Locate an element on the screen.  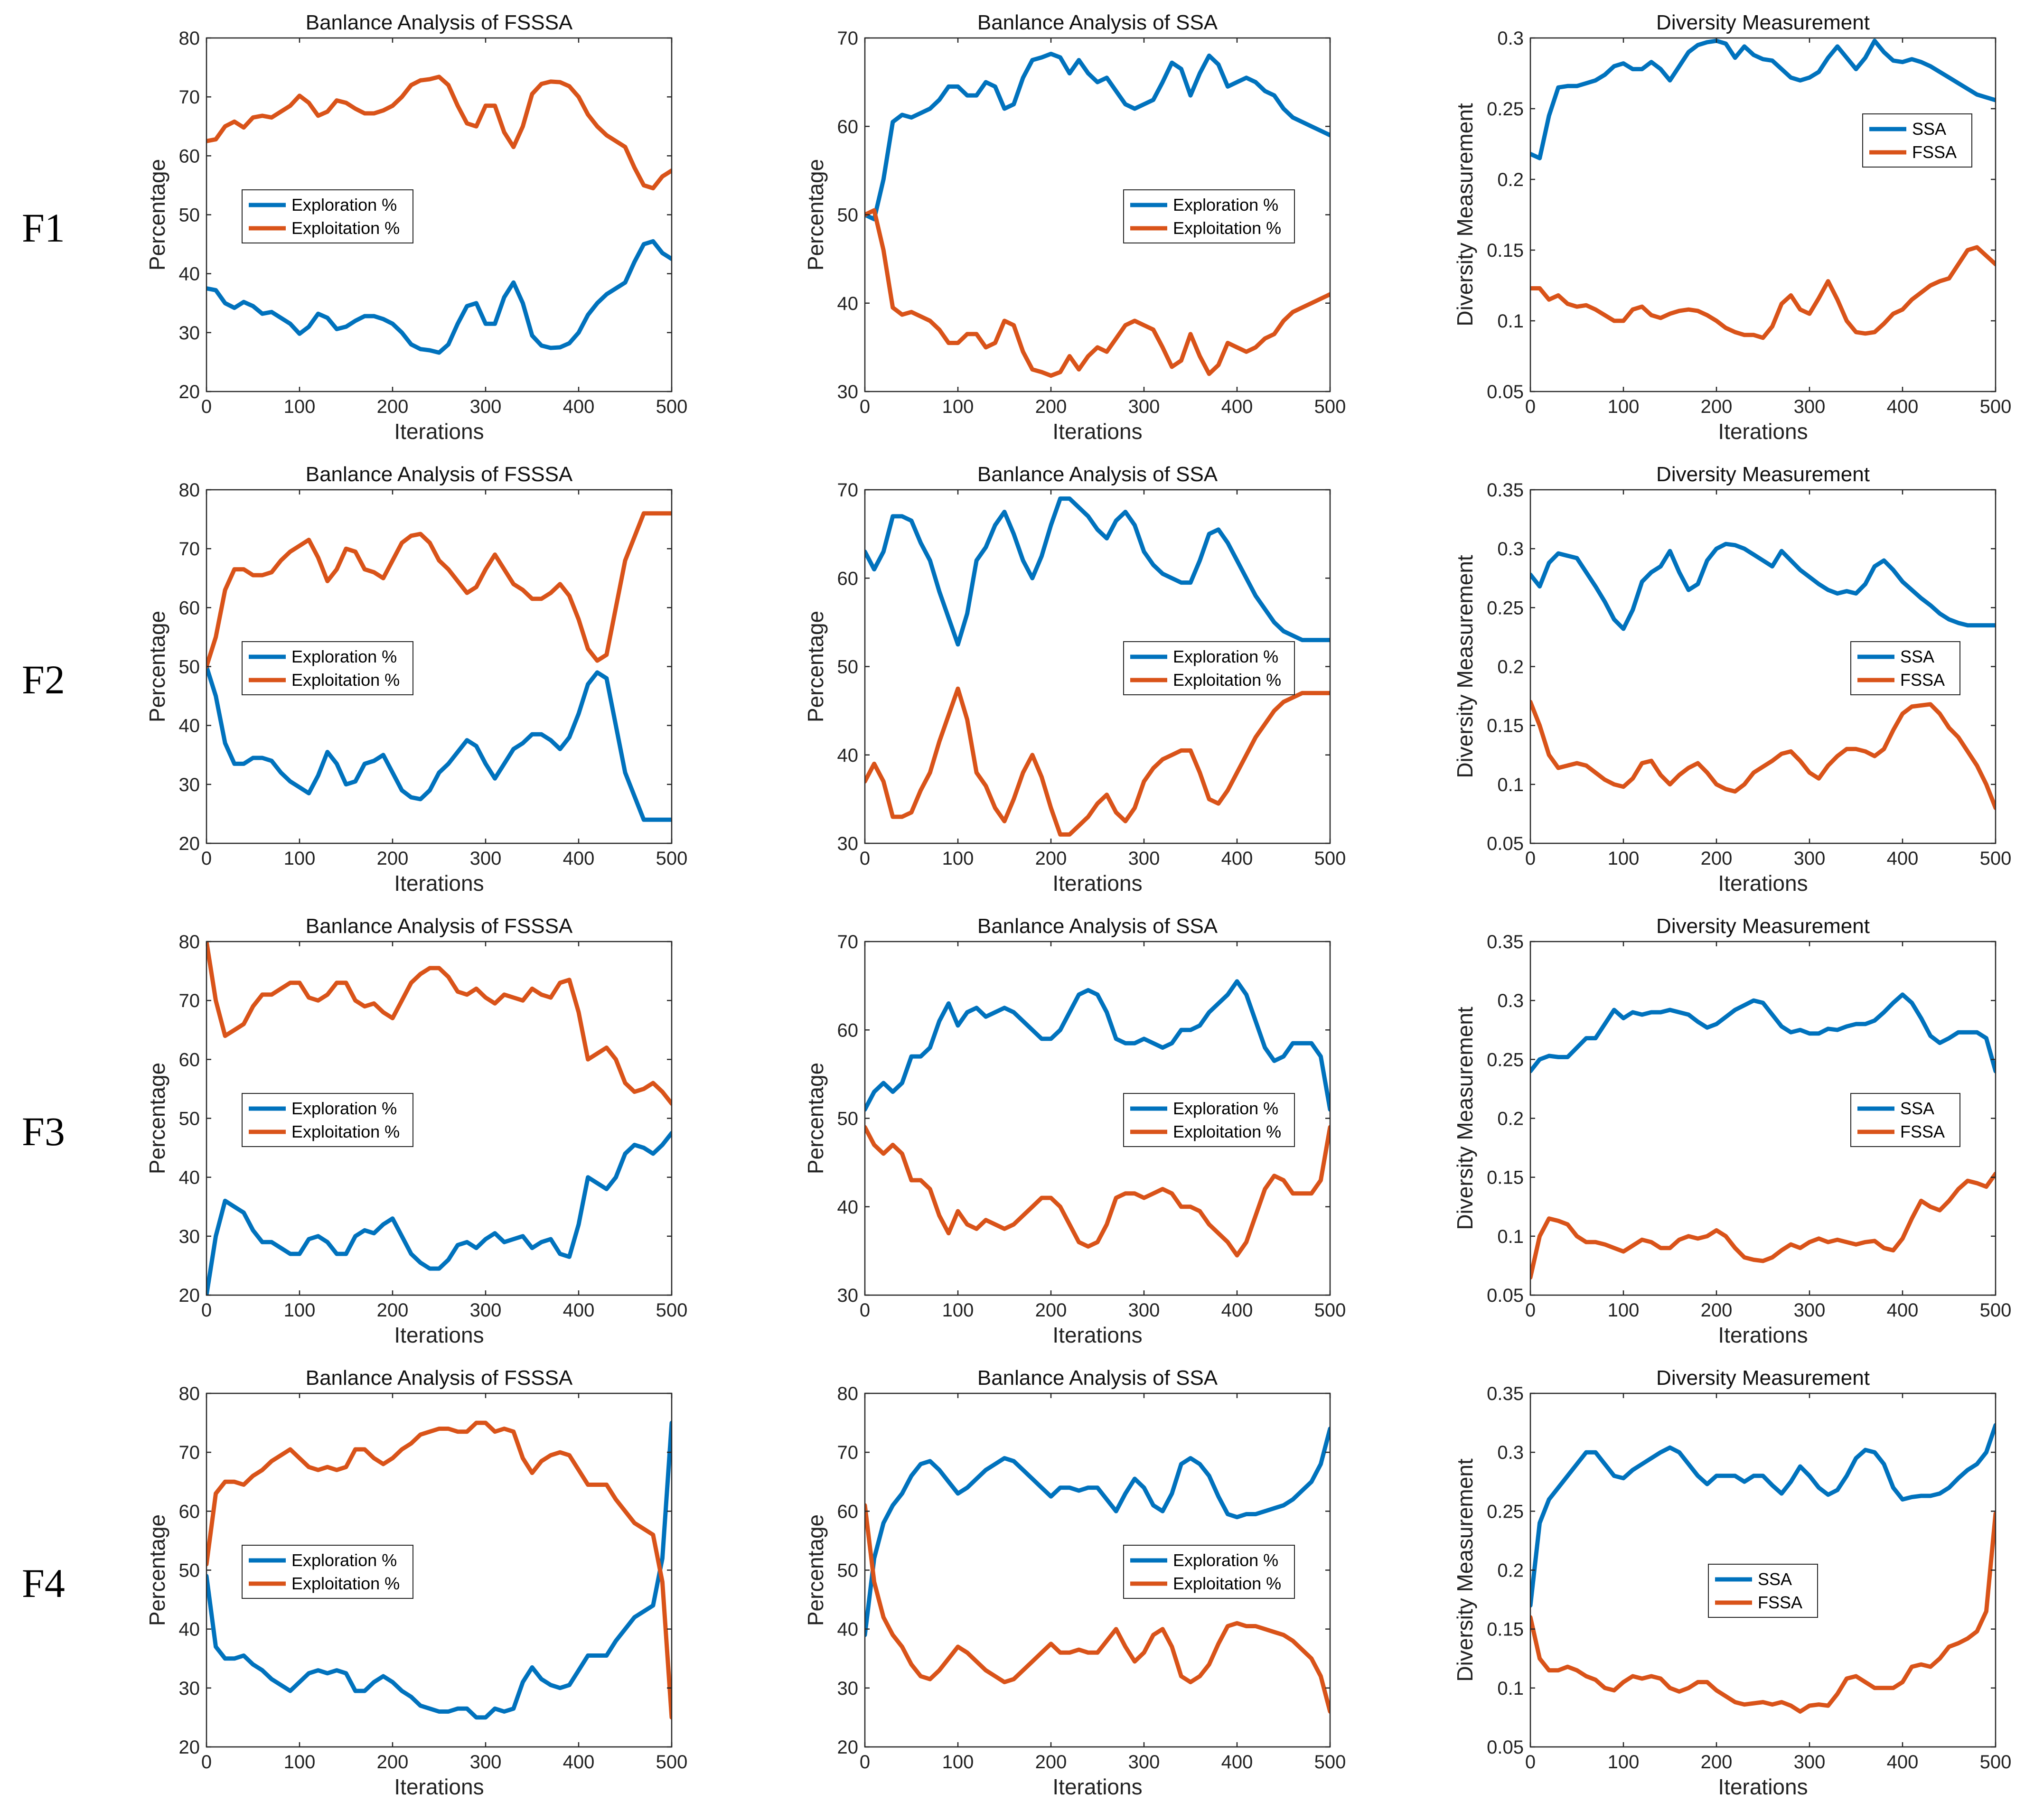
y-tick-label: 0.2 is located at coordinates (1510, 1571).